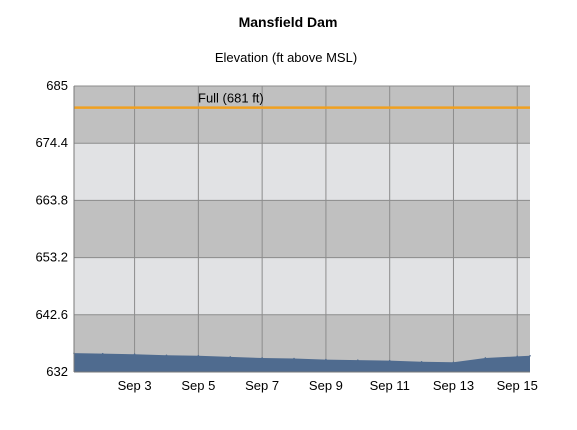 The width and height of the screenshot is (577, 430). Describe the element at coordinates (302, 362) in the screenshot. I see `elevation-area` at that location.